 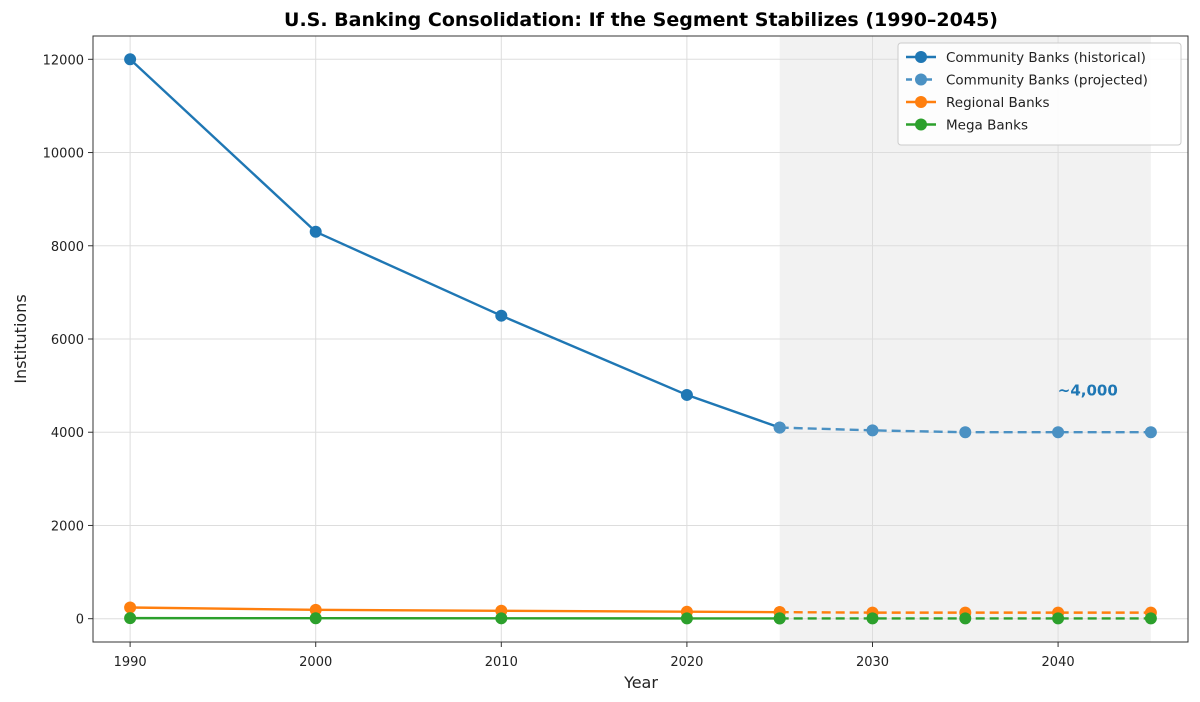 What do you see at coordinates (987, 126) in the screenshot?
I see `legend-label: Mega Banks` at bounding box center [987, 126].